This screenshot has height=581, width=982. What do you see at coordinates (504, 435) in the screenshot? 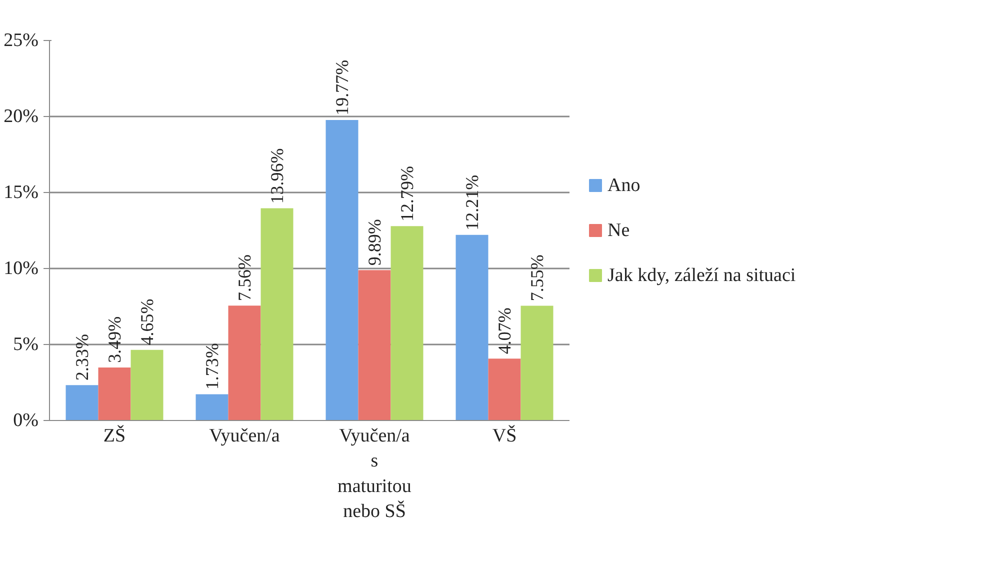
I see `x-tick-label: VŠ` at bounding box center [504, 435].